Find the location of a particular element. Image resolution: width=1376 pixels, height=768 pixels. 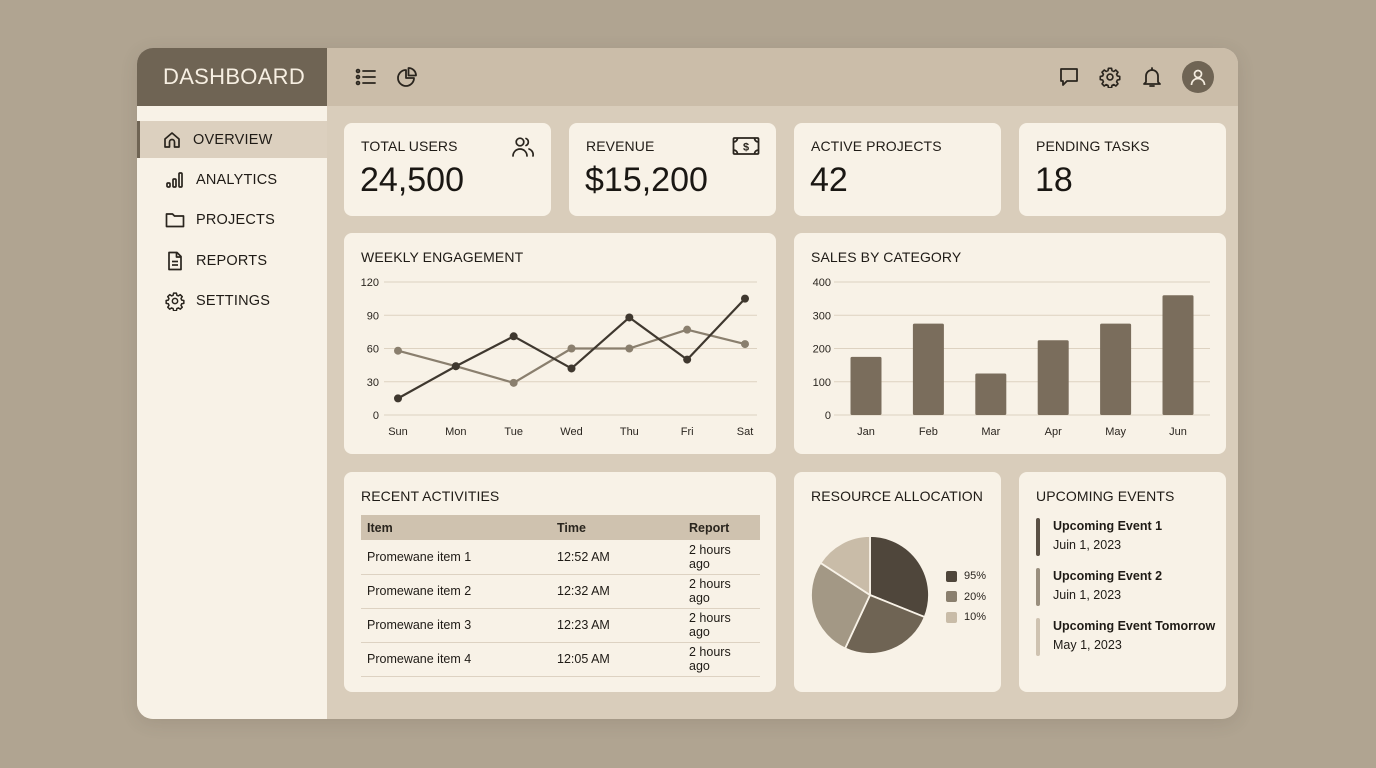

table-row: Promewane item 1 12:52 AM 2 hours ago is located at coordinates (560, 557).